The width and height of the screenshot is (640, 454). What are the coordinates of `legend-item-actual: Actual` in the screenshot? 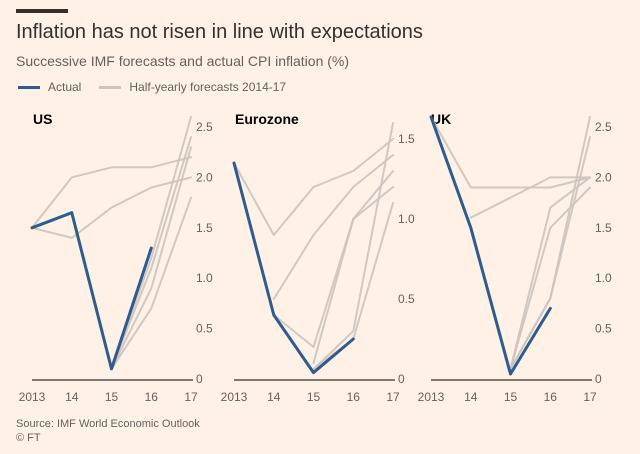 It's located at (49, 87).